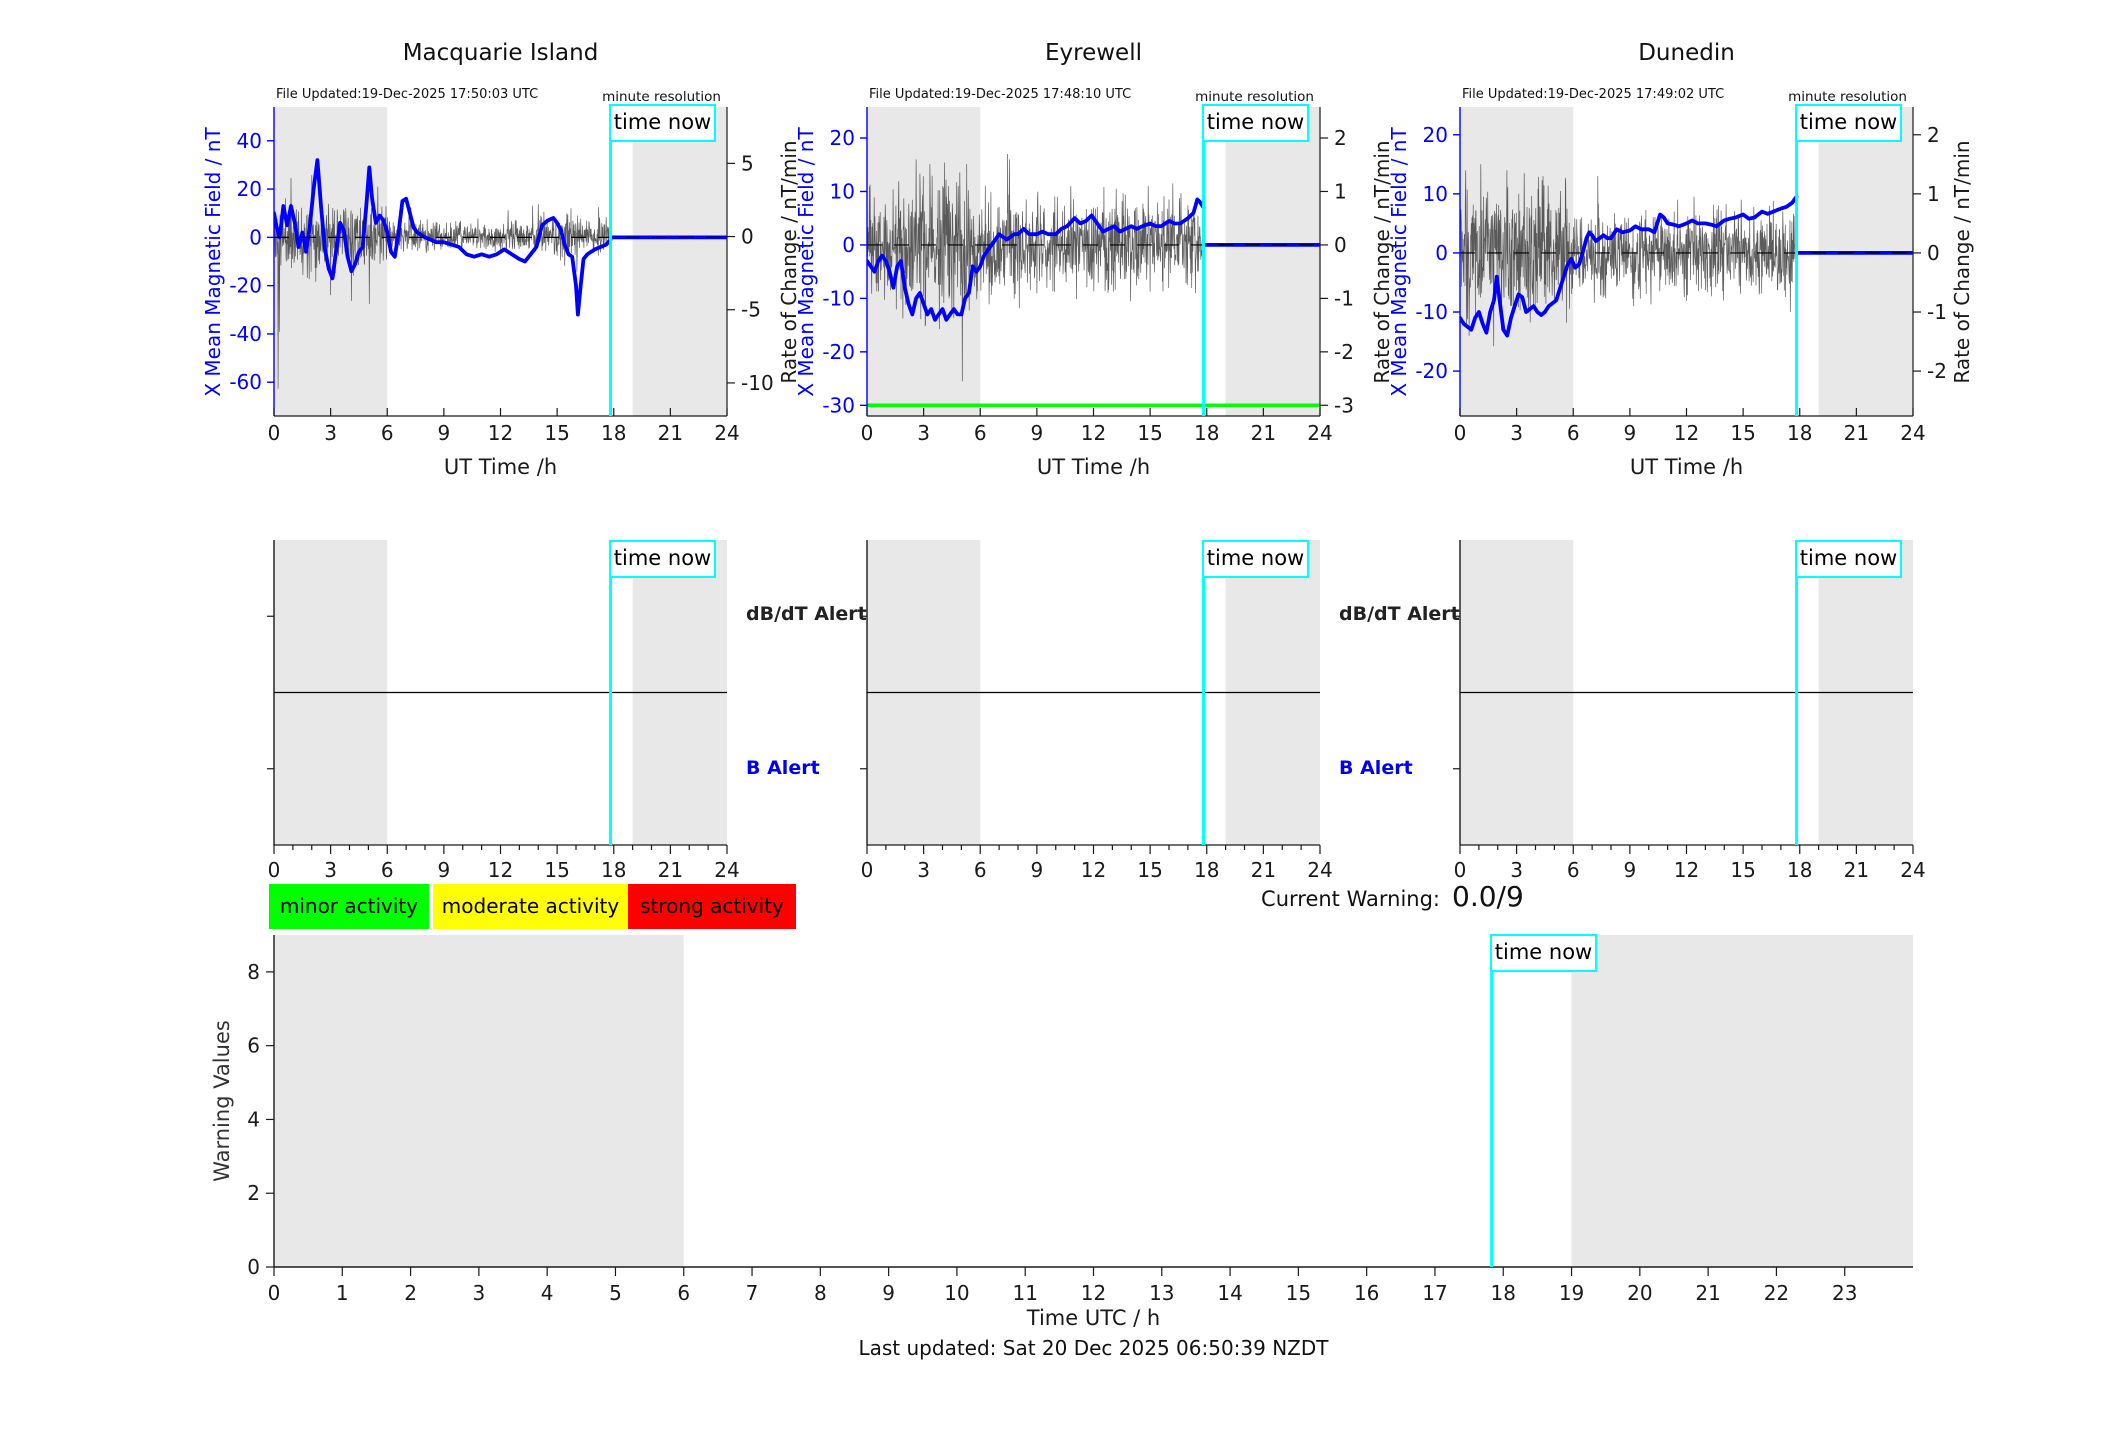 The height and width of the screenshot is (1437, 2117). Describe the element at coordinates (1036, 259) in the screenshot. I see `x-field-trace` at that location.